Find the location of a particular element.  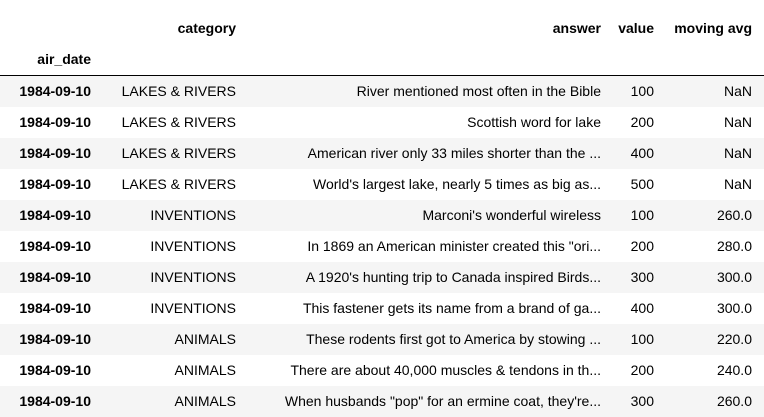

column-header-category: category is located at coordinates (171, 22).